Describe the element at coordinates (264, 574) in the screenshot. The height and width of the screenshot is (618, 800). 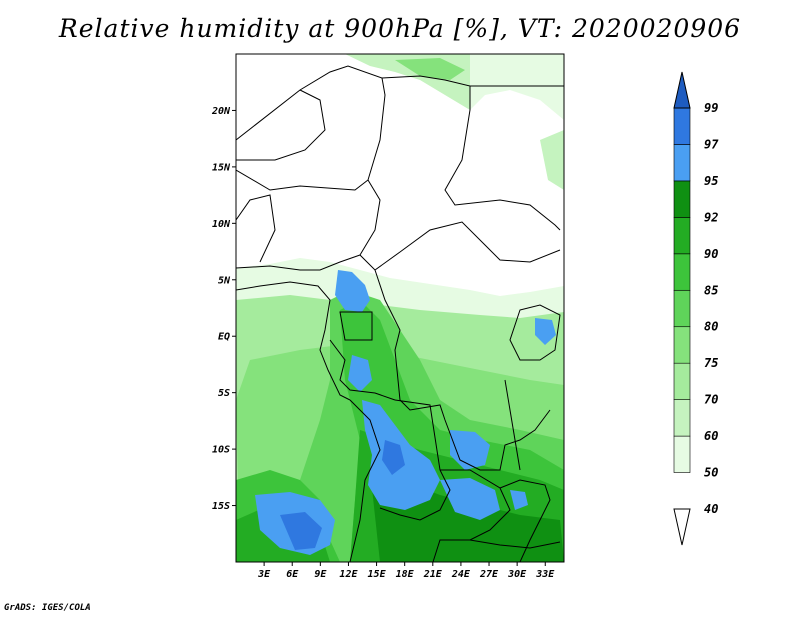
I see `lon-tick-label: 3E` at that location.